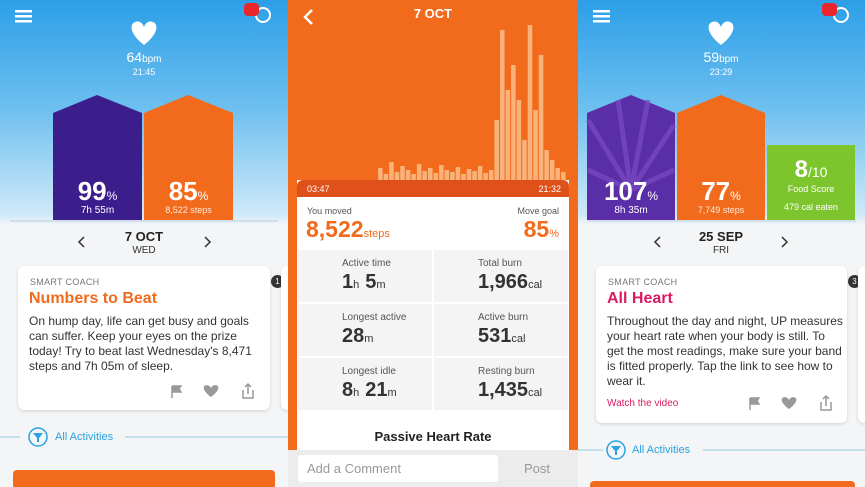  Describe the element at coordinates (513, 390) in the screenshot. I see `stat-value: 1,435cal` at that location.